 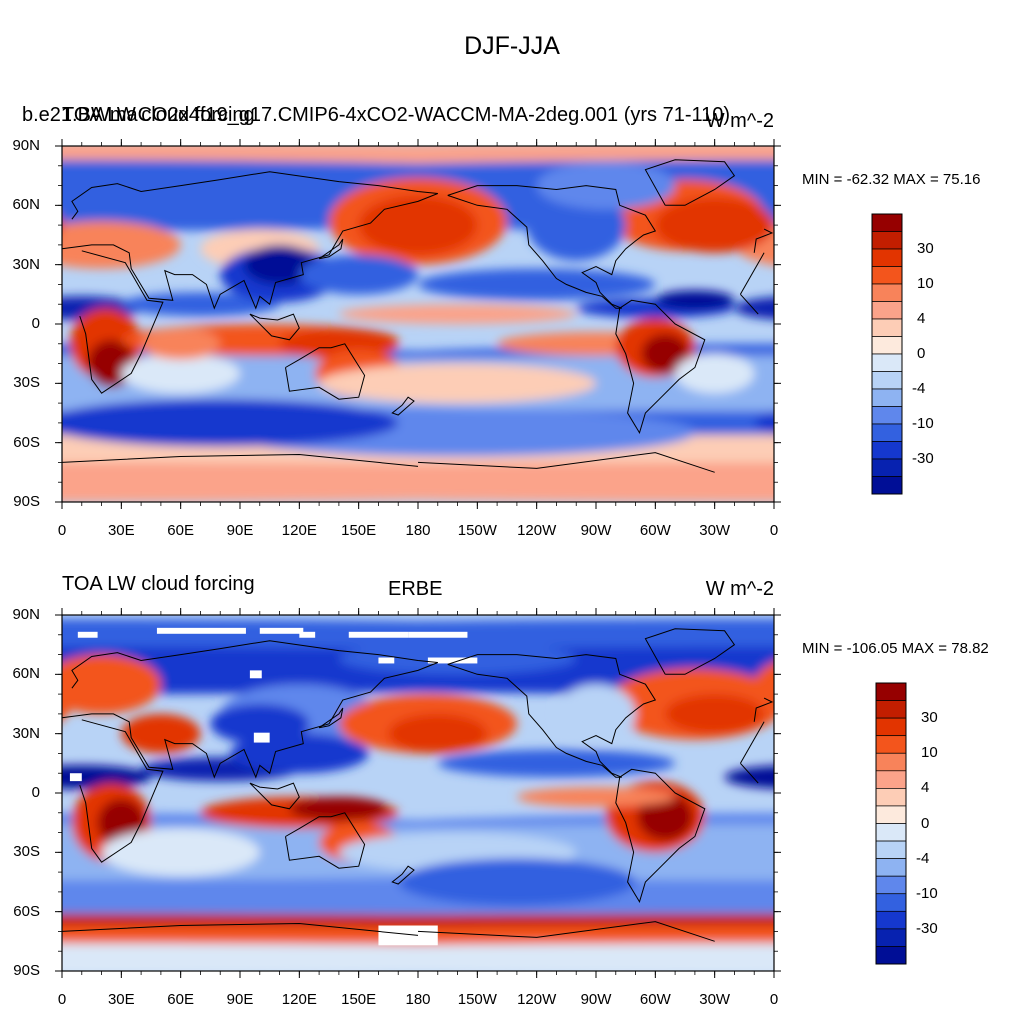 What do you see at coordinates (537, 999) in the screenshot?
I see `x-tick-label: 120W` at bounding box center [537, 999].